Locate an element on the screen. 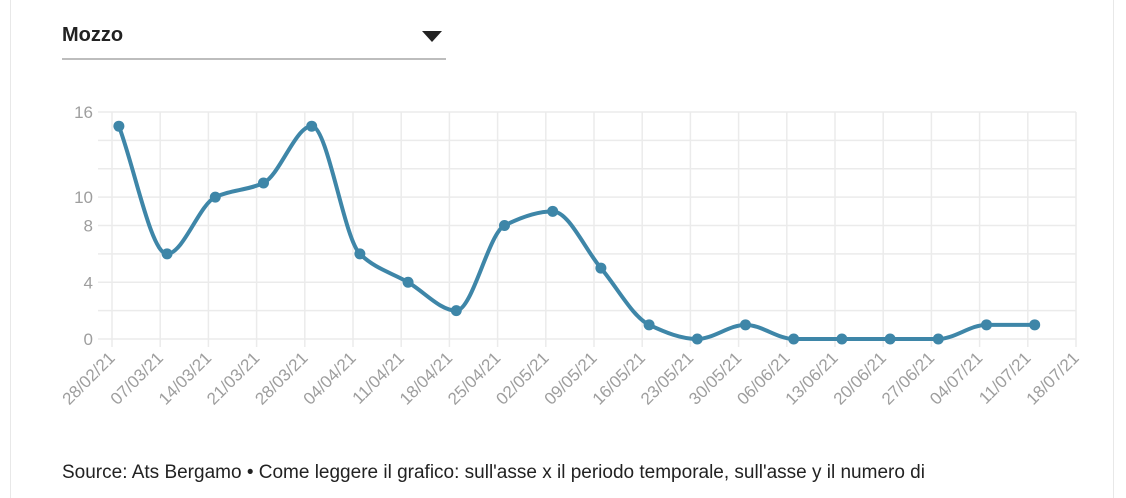 This screenshot has height=498, width=1126. frame-border-right is located at coordinates (1113, 249).